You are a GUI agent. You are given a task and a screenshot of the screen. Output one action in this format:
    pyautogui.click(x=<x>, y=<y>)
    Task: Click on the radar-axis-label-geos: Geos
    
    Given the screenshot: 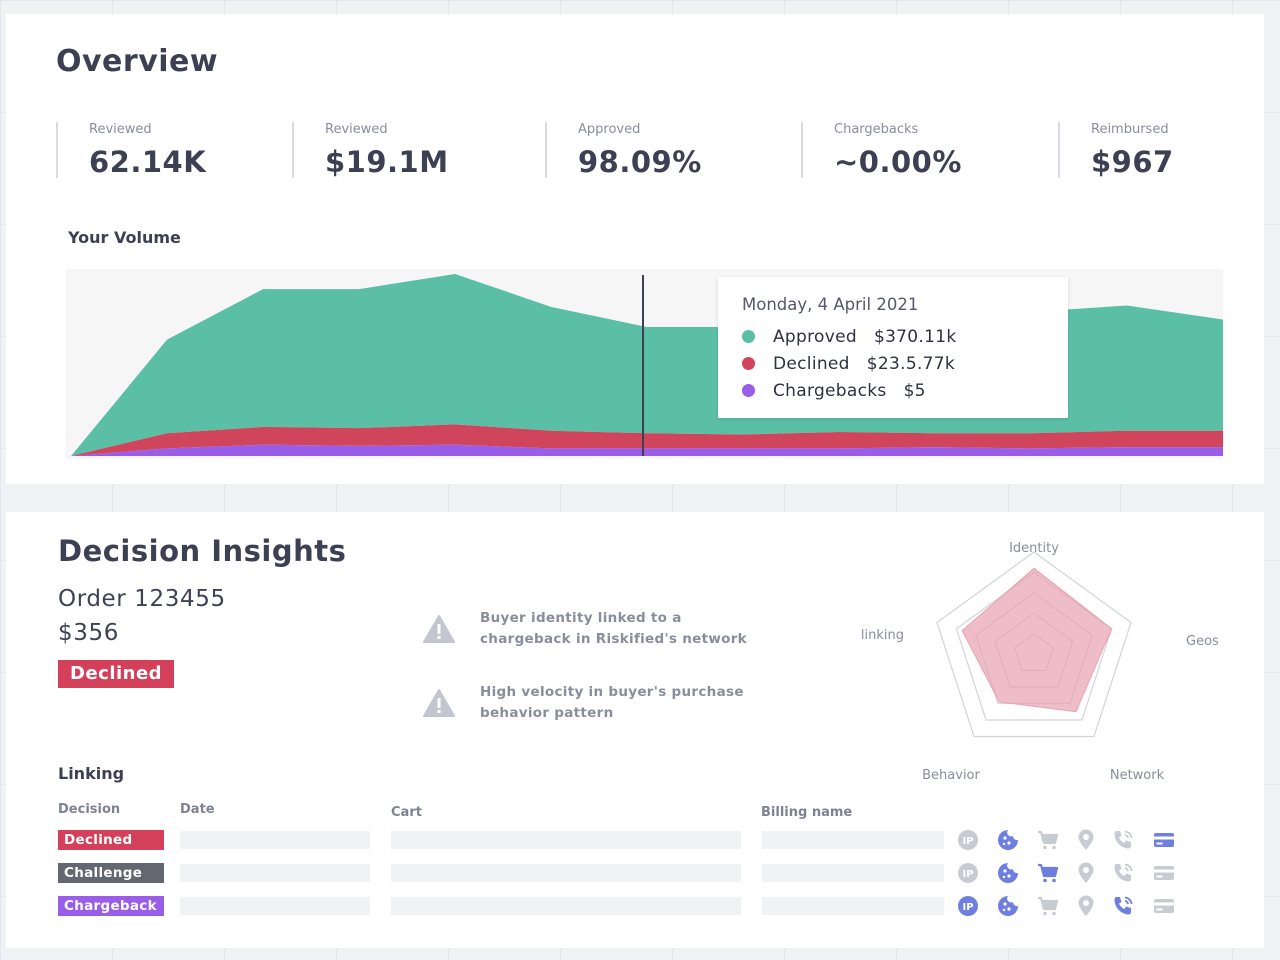 What is the action you would take?
    pyautogui.click(x=1202, y=641)
    